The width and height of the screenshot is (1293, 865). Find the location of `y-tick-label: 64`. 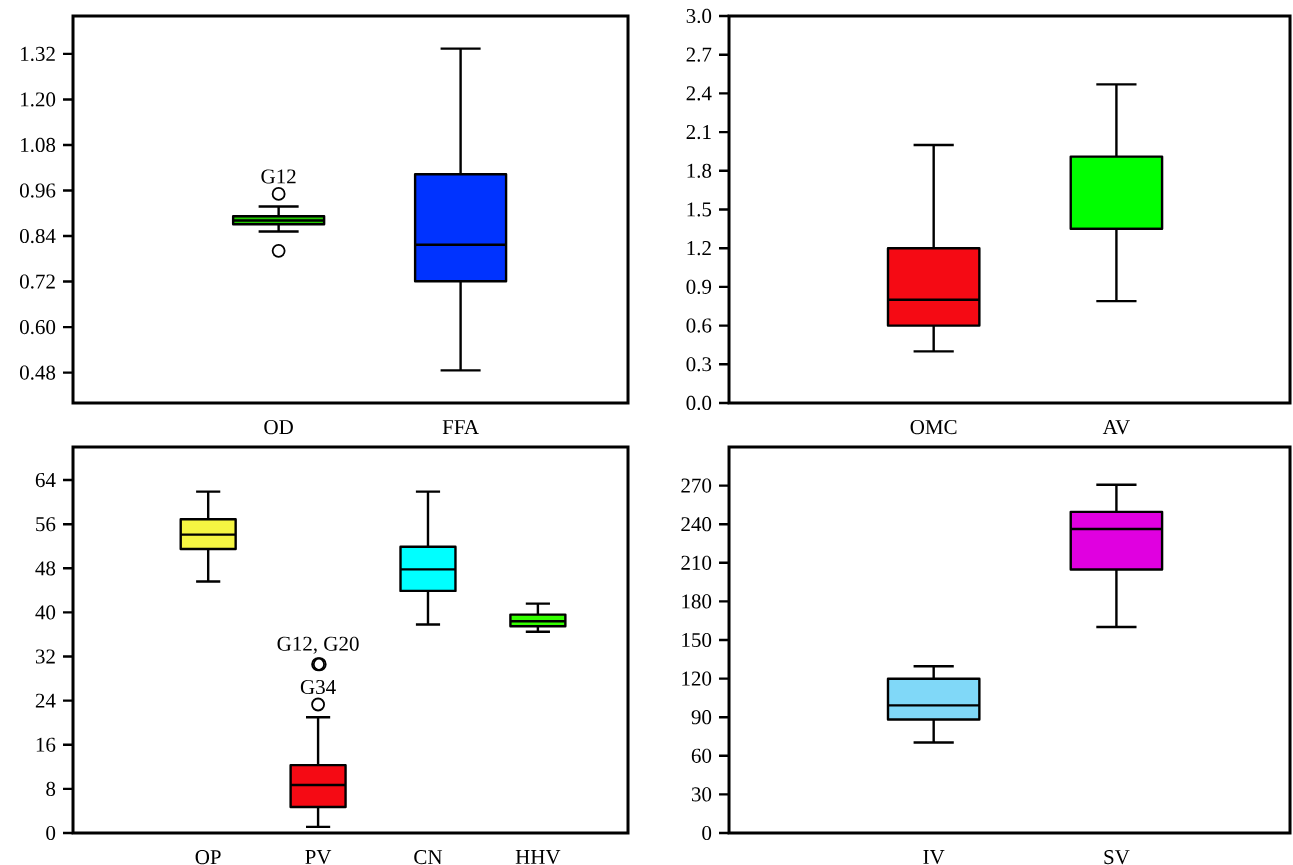

y-tick-label: 64 is located at coordinates (45, 480).